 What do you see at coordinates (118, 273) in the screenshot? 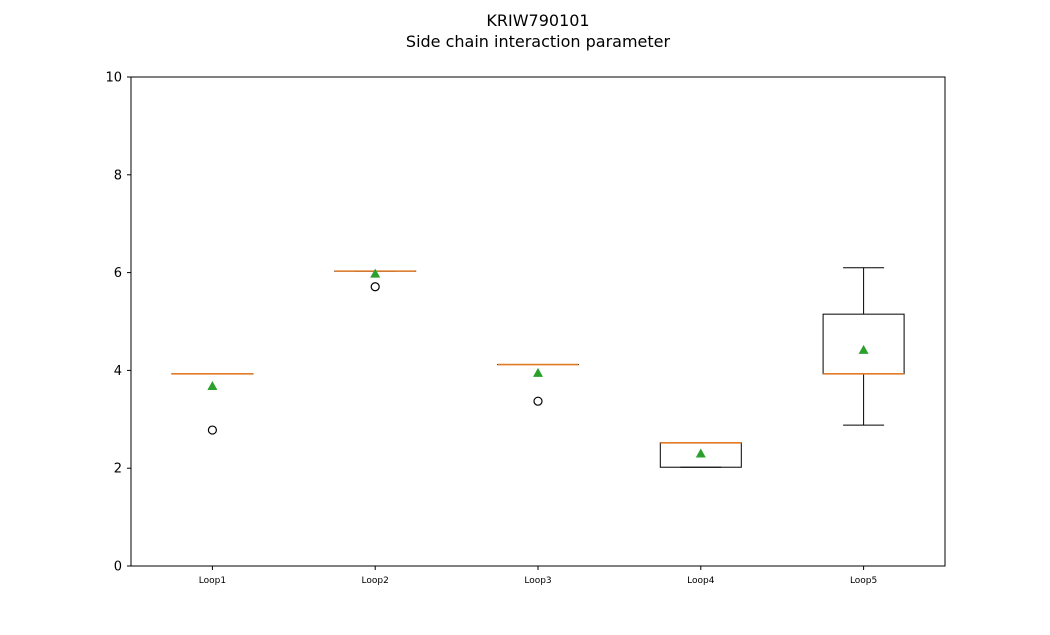
I see `y-tick-label: 6` at bounding box center [118, 273].